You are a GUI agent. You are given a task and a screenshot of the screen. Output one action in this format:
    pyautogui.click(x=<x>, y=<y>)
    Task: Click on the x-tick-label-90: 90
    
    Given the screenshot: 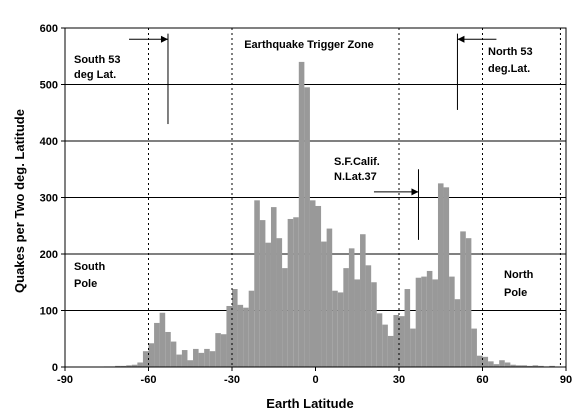 What is the action you would take?
    pyautogui.click(x=566, y=380)
    